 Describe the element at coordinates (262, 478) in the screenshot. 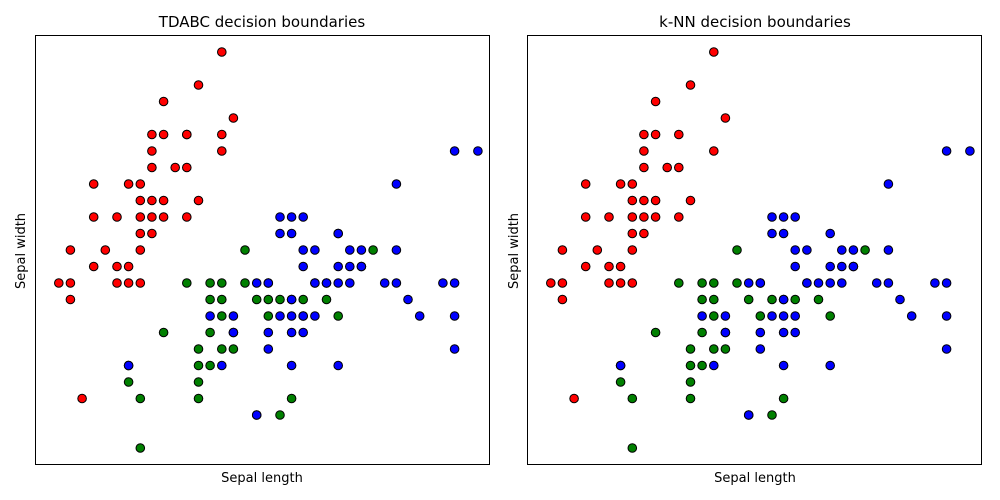

I see `tdabc-x-axis-label: Sepal length` at that location.